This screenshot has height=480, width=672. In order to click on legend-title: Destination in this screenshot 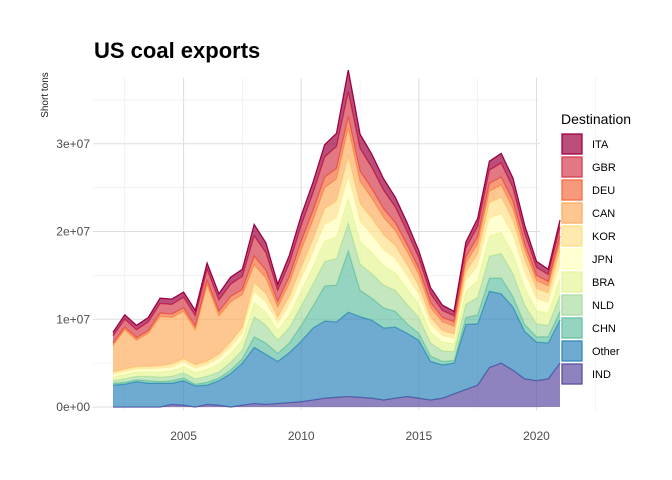, I will do `click(596, 119)`.